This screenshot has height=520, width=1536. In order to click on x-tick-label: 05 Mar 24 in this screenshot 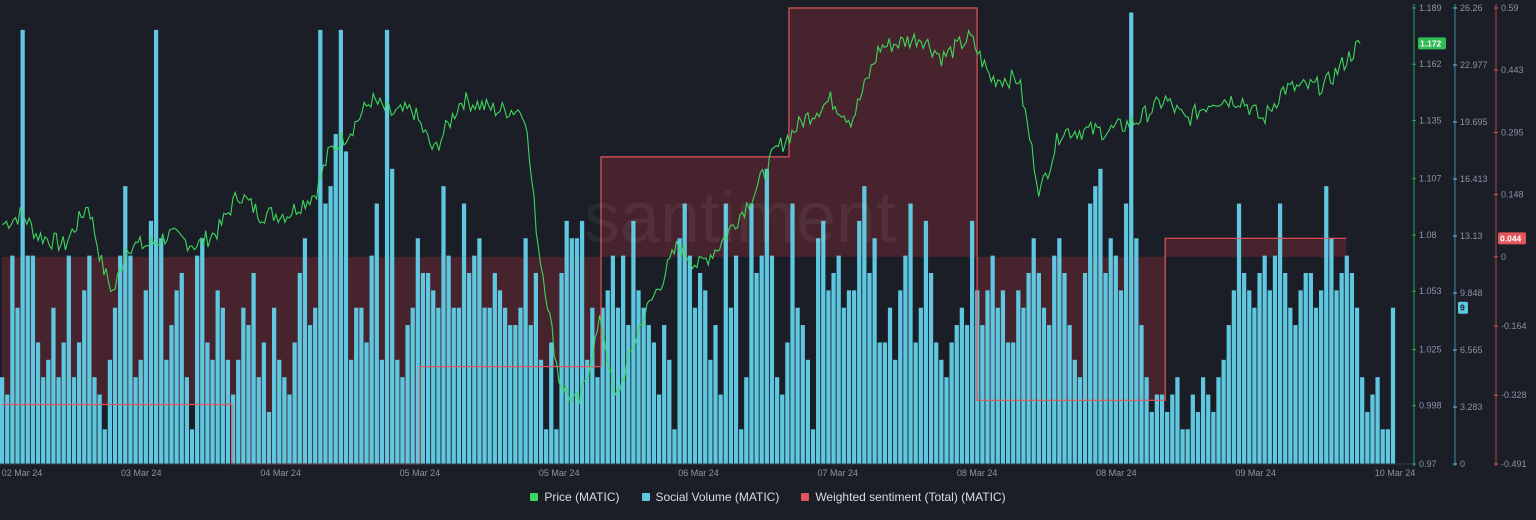, I will do `click(420, 473)`.